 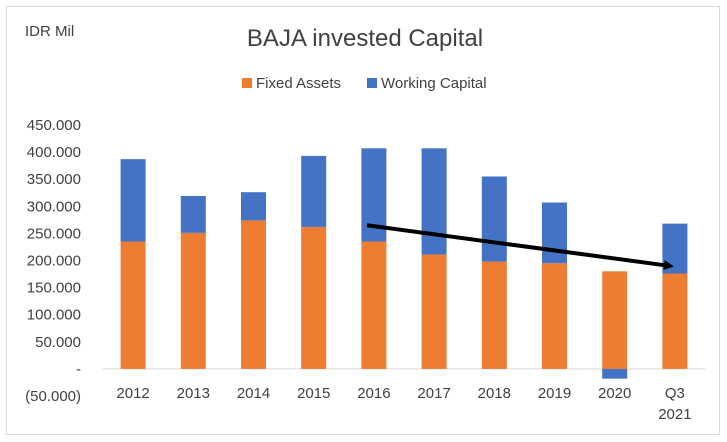 I want to click on y-tick-label: 100.000, so click(x=54, y=315).